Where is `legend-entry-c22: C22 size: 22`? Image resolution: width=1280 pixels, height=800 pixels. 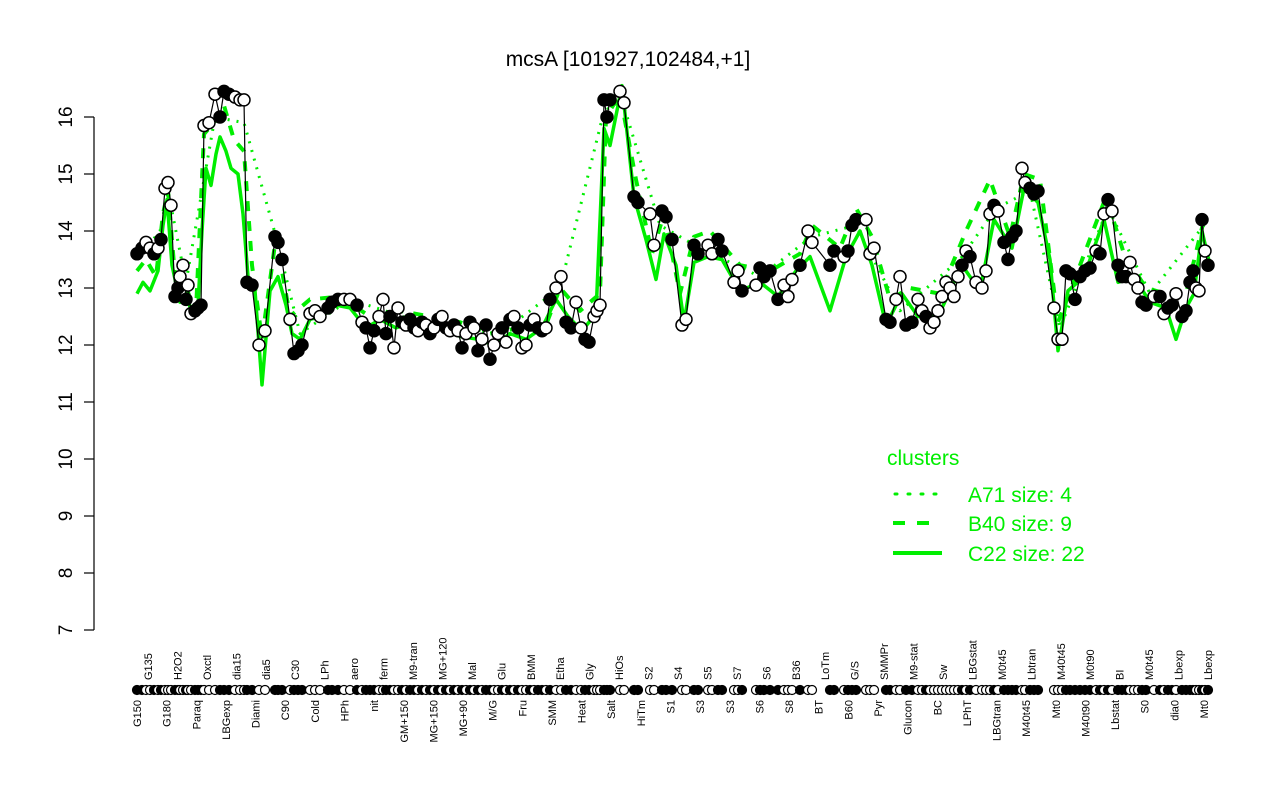
legend-entry-c22: C22 size: 22 is located at coordinates (1026, 554).